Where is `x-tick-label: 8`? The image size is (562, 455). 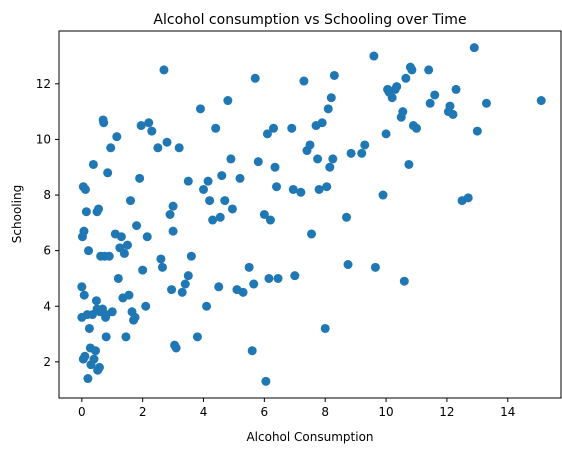 x-tick-label: 8 is located at coordinates (325, 412).